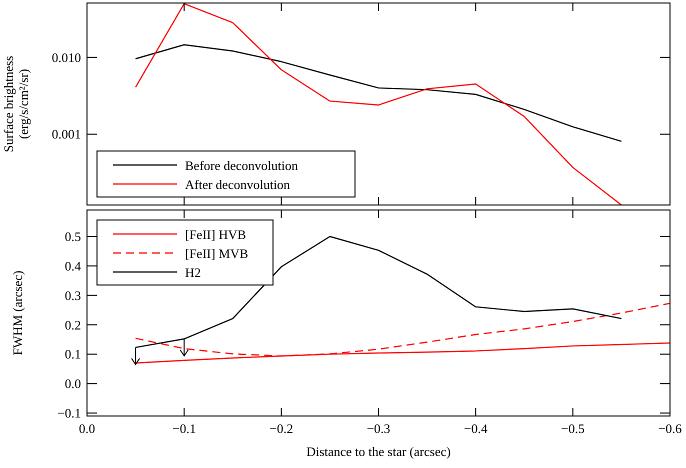 The height and width of the screenshot is (468, 686). I want to click on x-tick-label: −0.1, so click(184, 428).